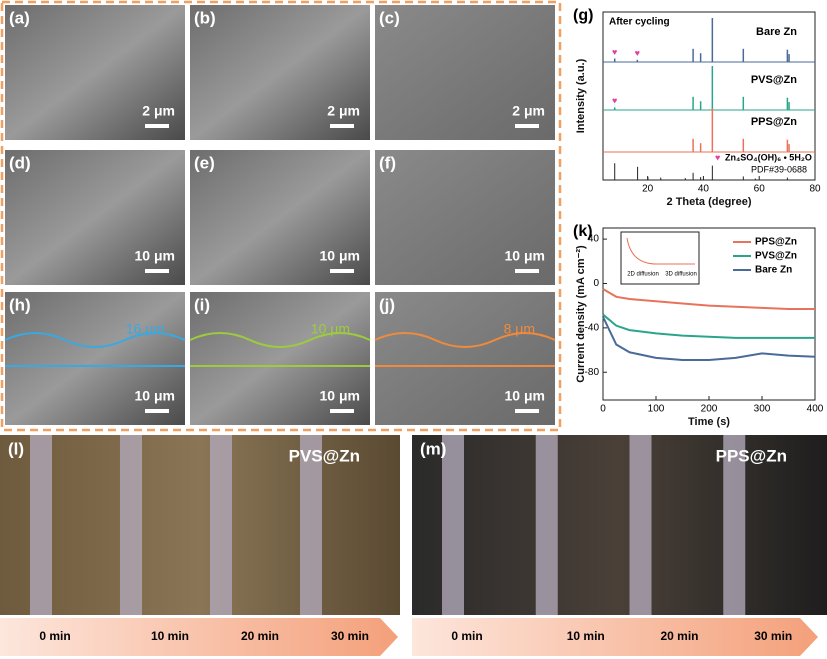  I want to click on x-tick-label: 200, so click(709, 409).